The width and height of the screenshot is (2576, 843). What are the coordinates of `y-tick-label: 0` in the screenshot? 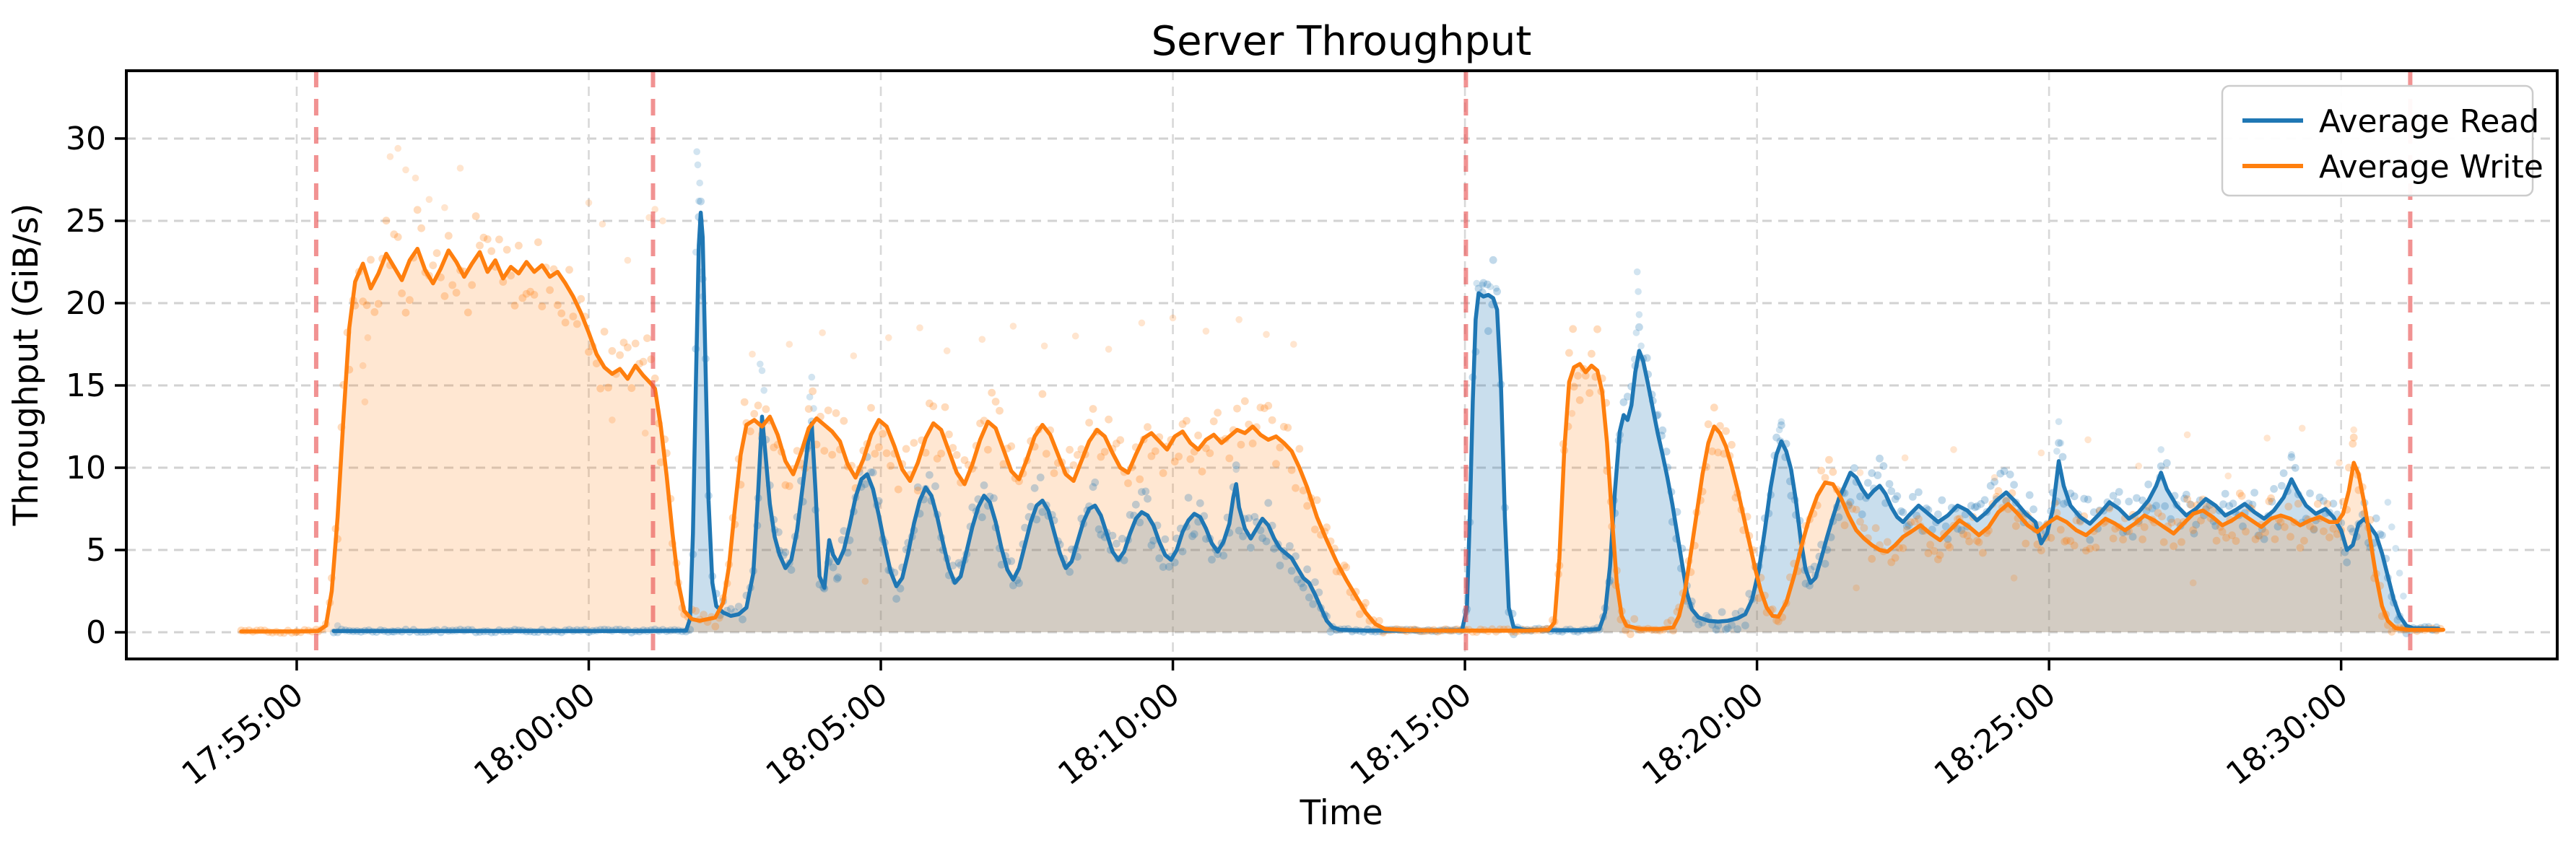 It's located at (96, 632).